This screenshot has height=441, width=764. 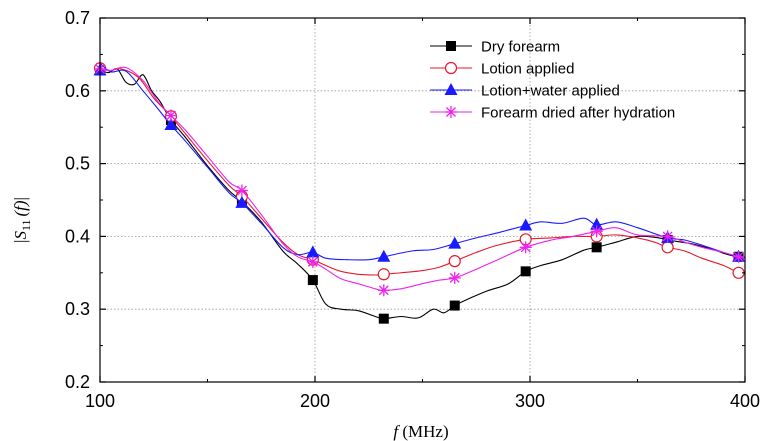 I want to click on x-axis-title: f (MHz), so click(x=420, y=431).